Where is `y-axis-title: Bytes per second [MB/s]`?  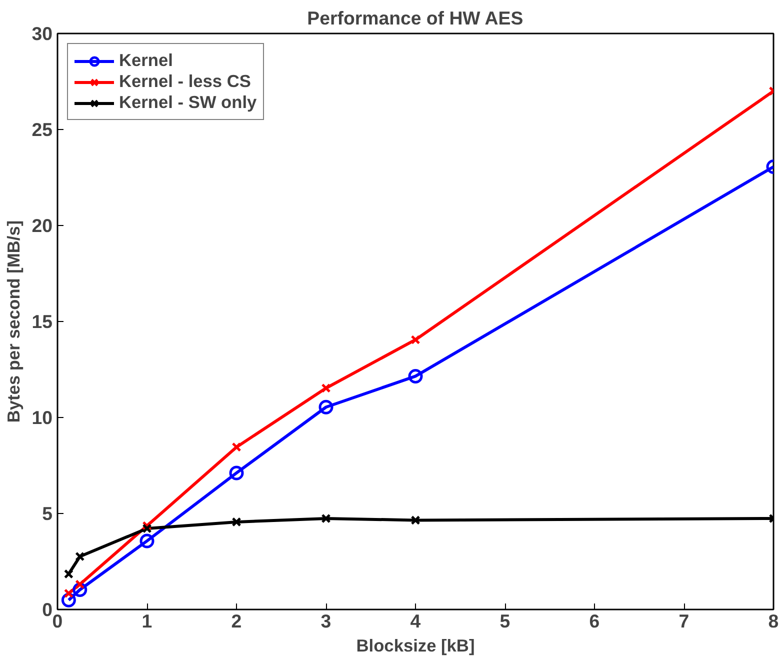 y-axis-title: Bytes per second [MB/s] is located at coordinates (14, 321).